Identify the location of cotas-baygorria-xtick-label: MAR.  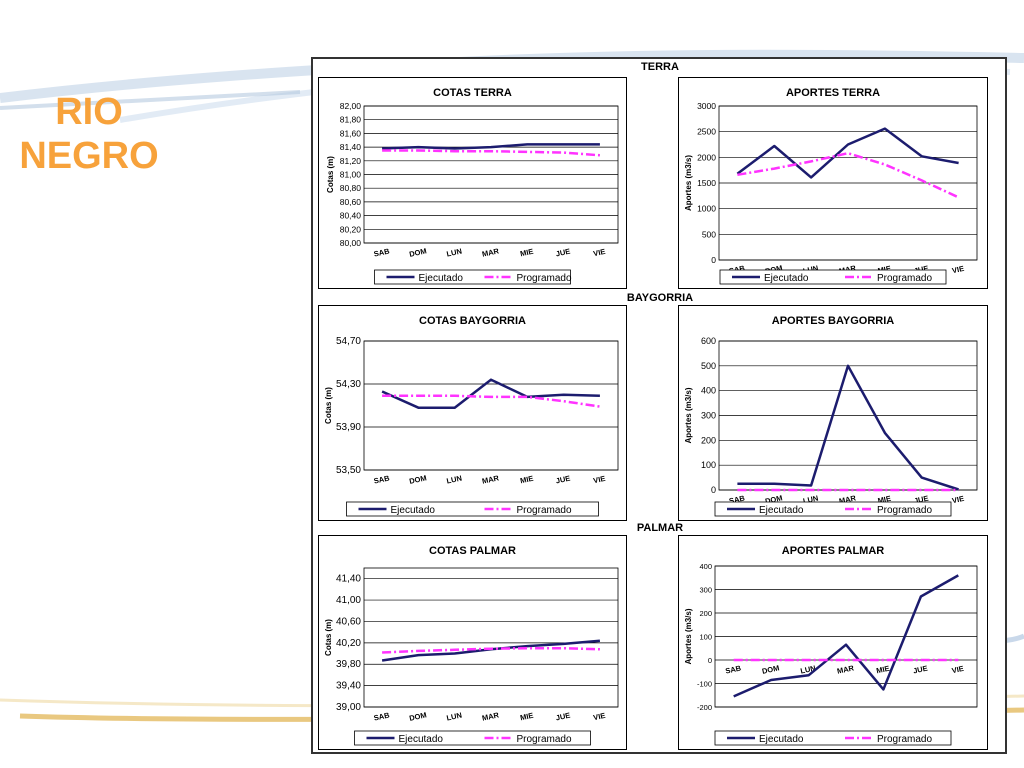
(490, 479).